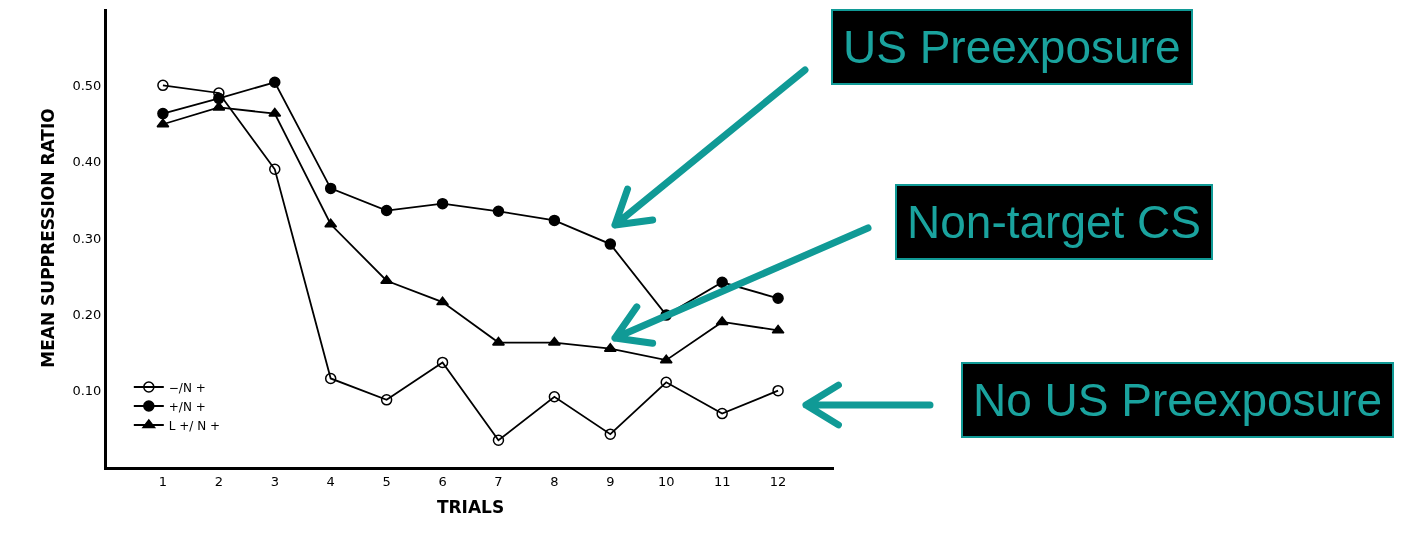  Describe the element at coordinates (163, 481) in the screenshot. I see `x-tick-label: 1` at that location.